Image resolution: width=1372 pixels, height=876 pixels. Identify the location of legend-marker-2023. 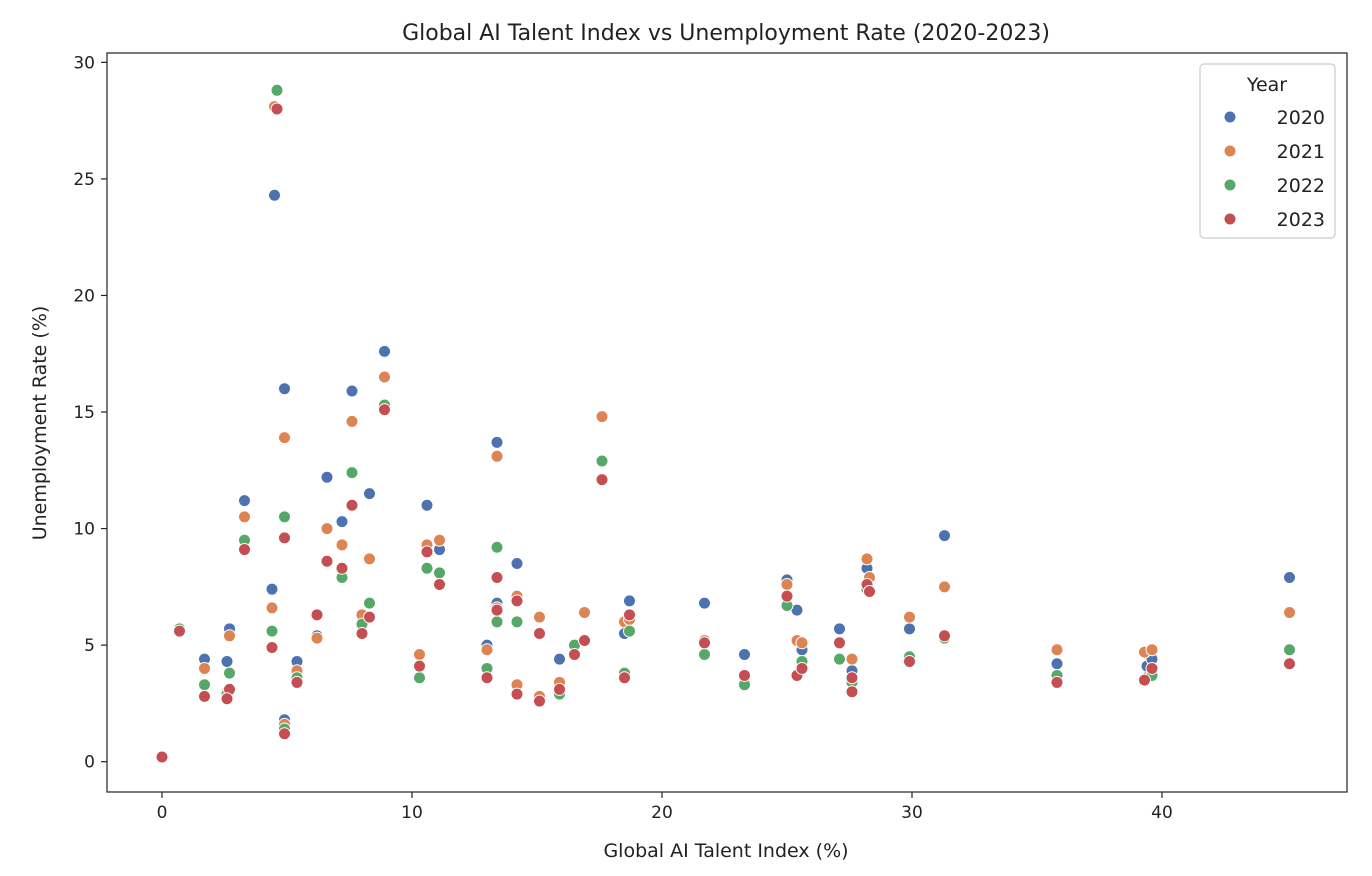
(1230, 219).